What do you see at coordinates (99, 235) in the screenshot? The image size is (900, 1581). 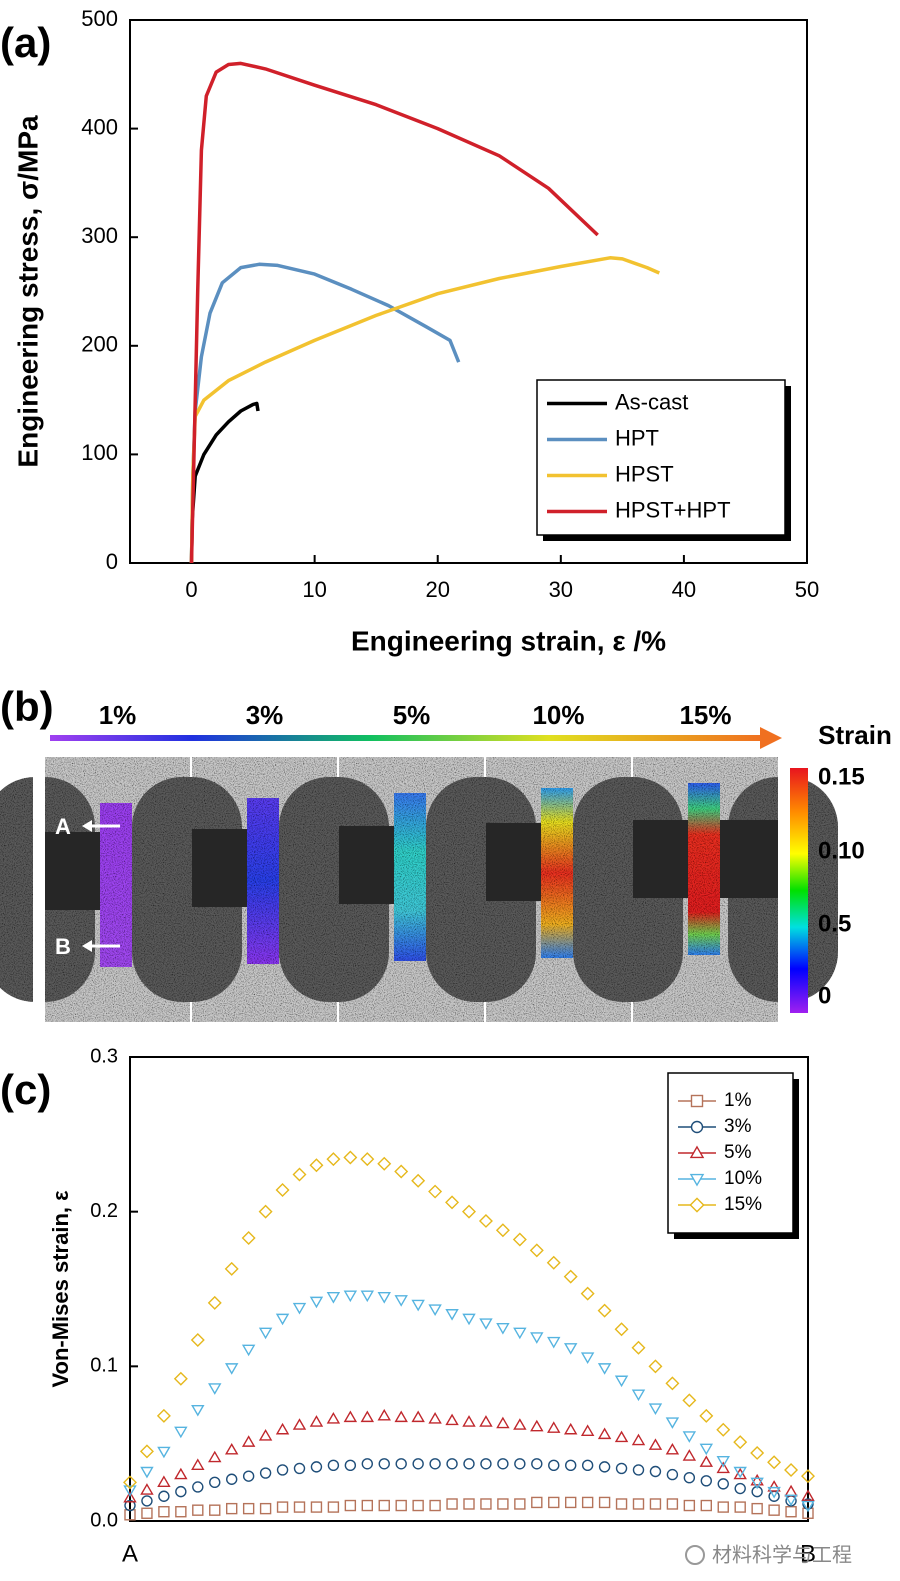 I see `y-tick-label: 300` at bounding box center [99, 235].